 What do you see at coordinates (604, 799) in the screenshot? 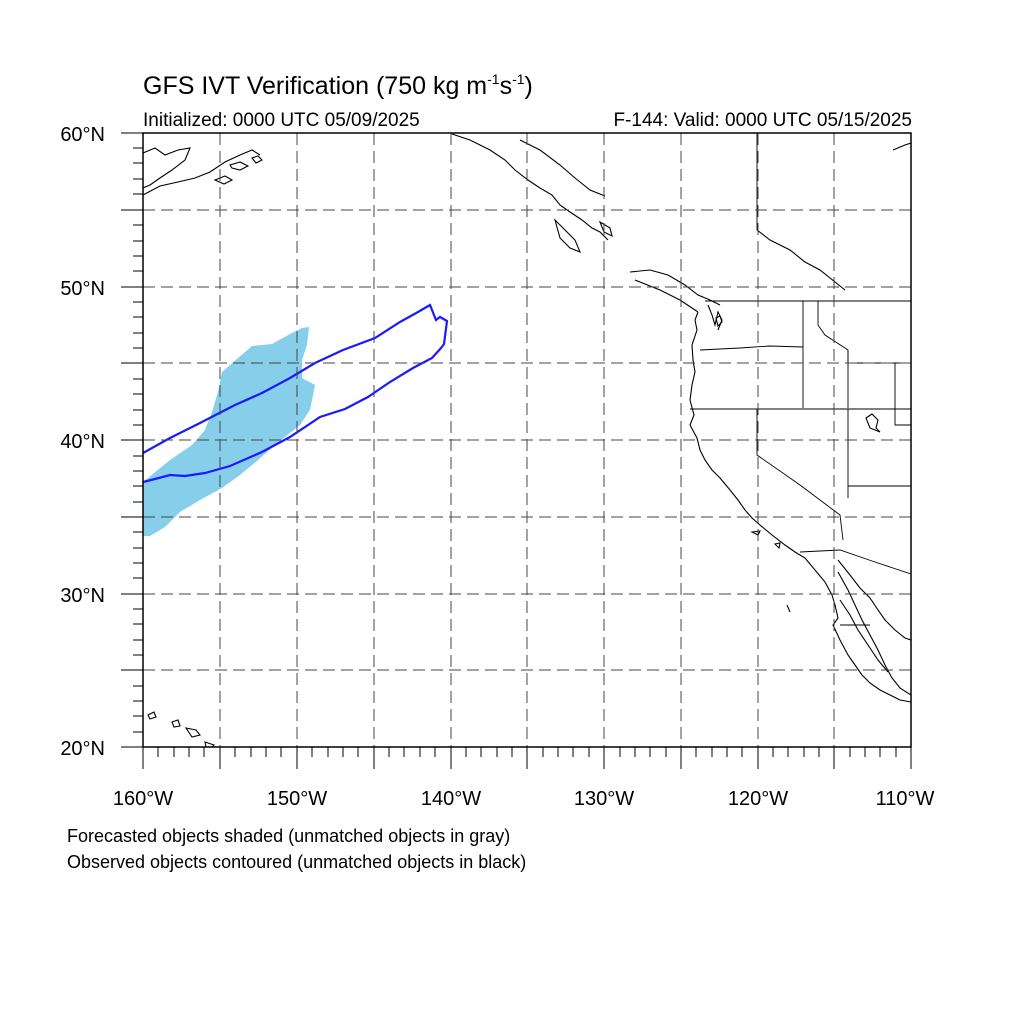
I see `lon-label-130w: 130°W` at bounding box center [604, 799].